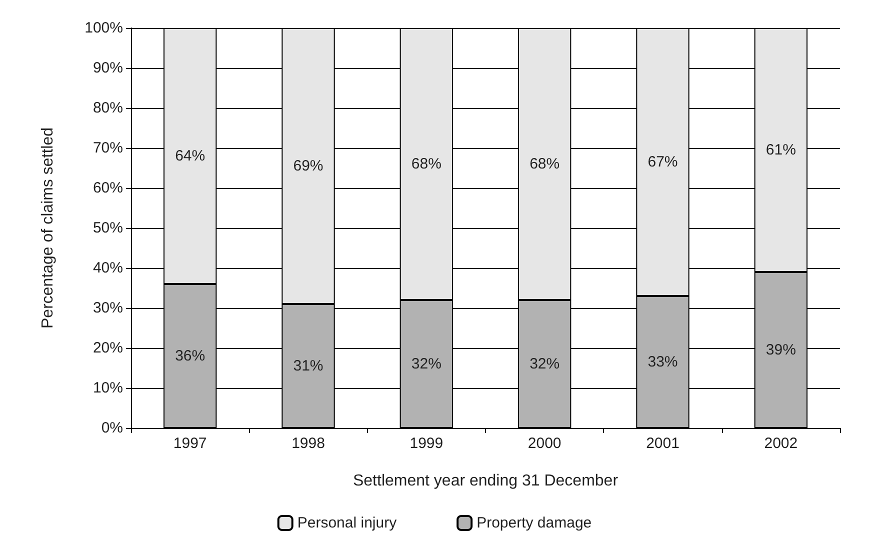  What do you see at coordinates (347, 523) in the screenshot?
I see `legend-label: Personal injury` at bounding box center [347, 523].